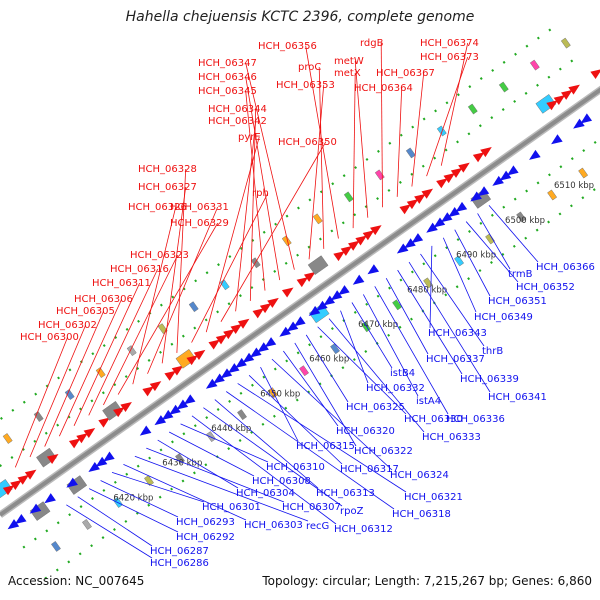  What do you see at coordinates (157, 207) in the screenshot?
I see `forward-gene-label: HCH_06326` at bounding box center [157, 207].